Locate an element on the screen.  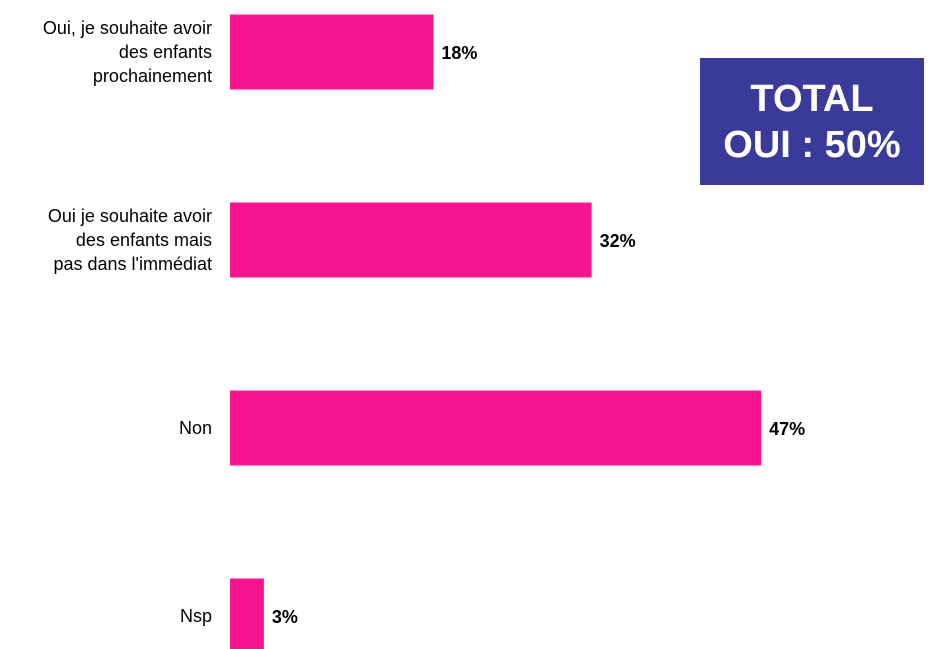
total-box: TOTAL OUI : 50% is located at coordinates (812, 121).